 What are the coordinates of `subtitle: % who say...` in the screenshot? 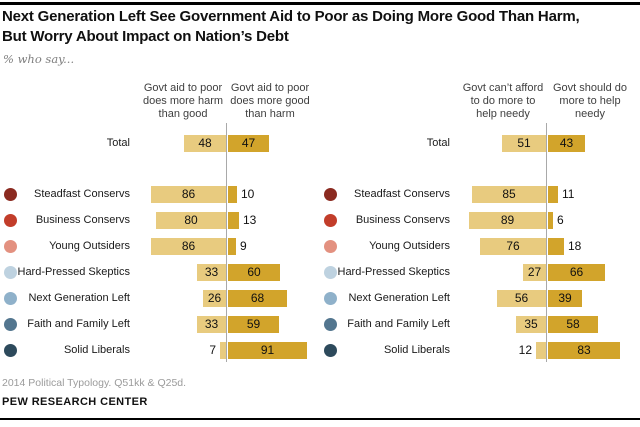 It's located at (39, 59).